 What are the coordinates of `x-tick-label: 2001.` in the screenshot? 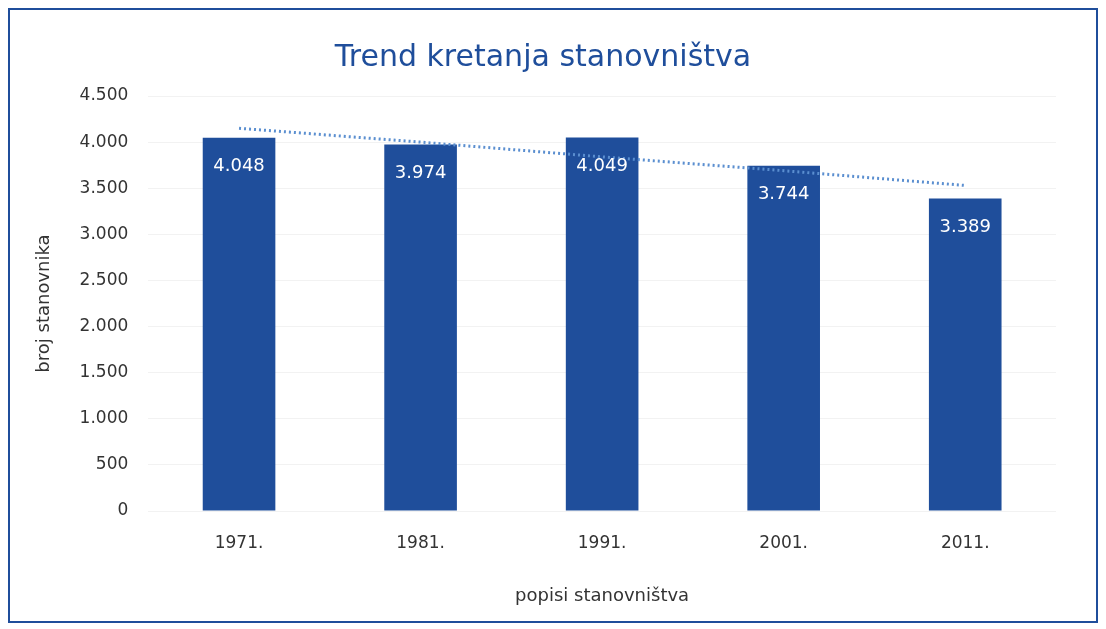 It's located at (784, 541).